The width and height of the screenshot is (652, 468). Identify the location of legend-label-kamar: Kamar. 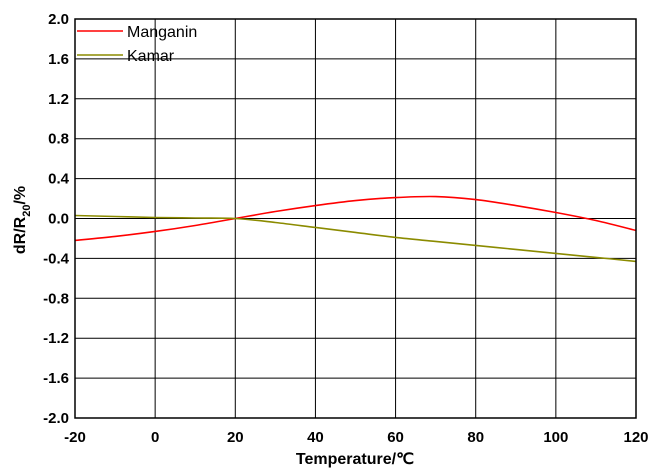
(151, 56).